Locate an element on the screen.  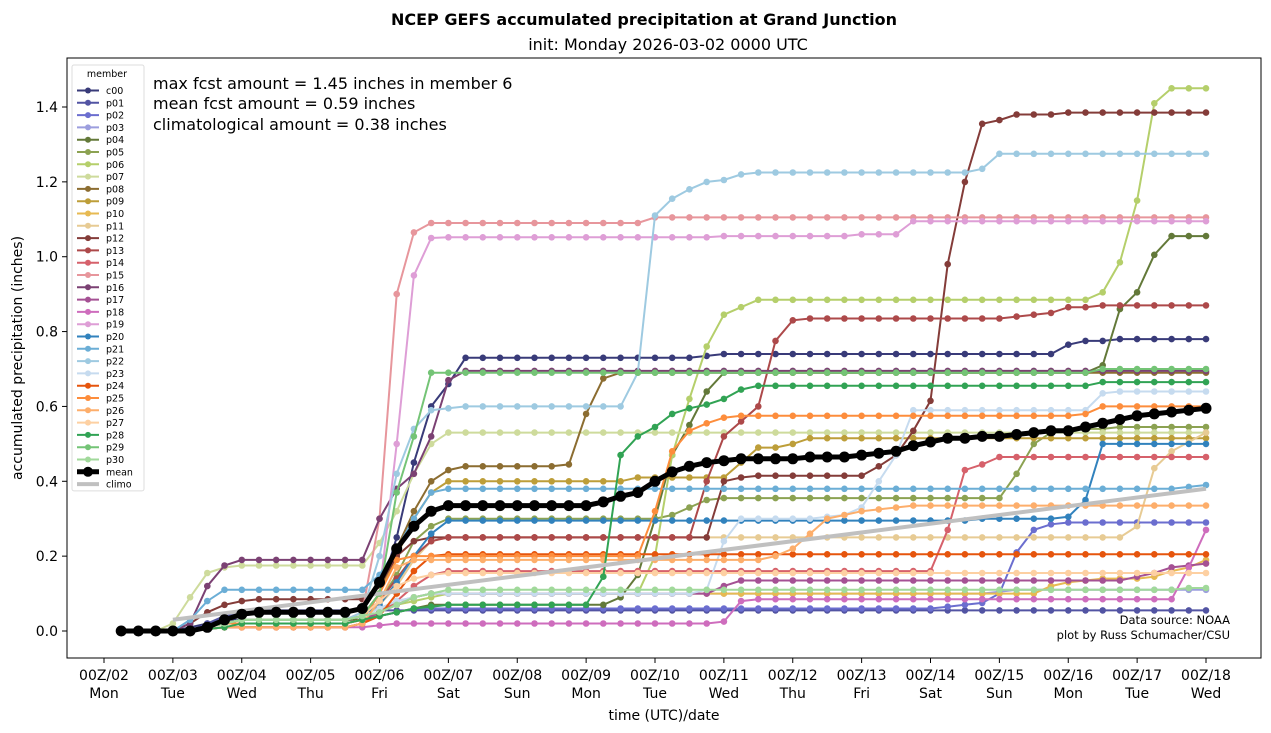
annotation-climo: climatological amount = 0.38 inches is located at coordinates (300, 124).